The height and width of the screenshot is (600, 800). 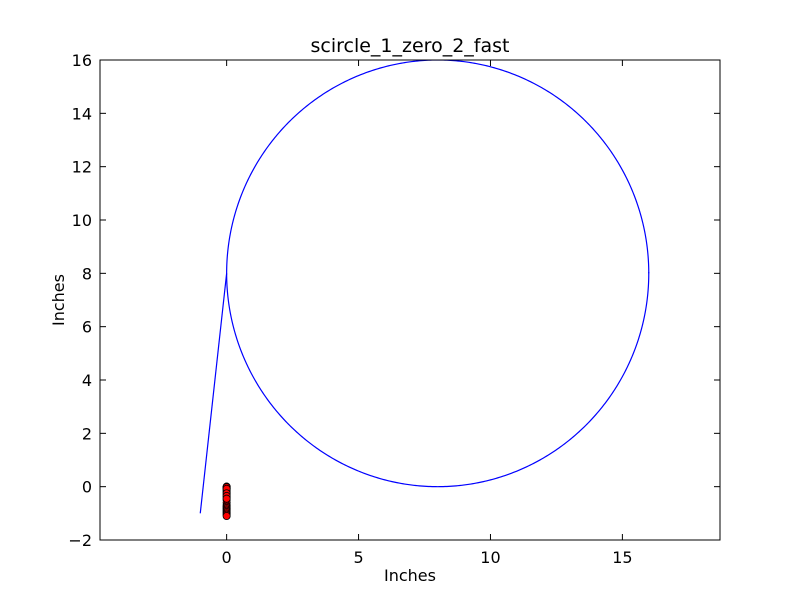 I want to click on y-tick-label: 8, so click(x=87, y=273).